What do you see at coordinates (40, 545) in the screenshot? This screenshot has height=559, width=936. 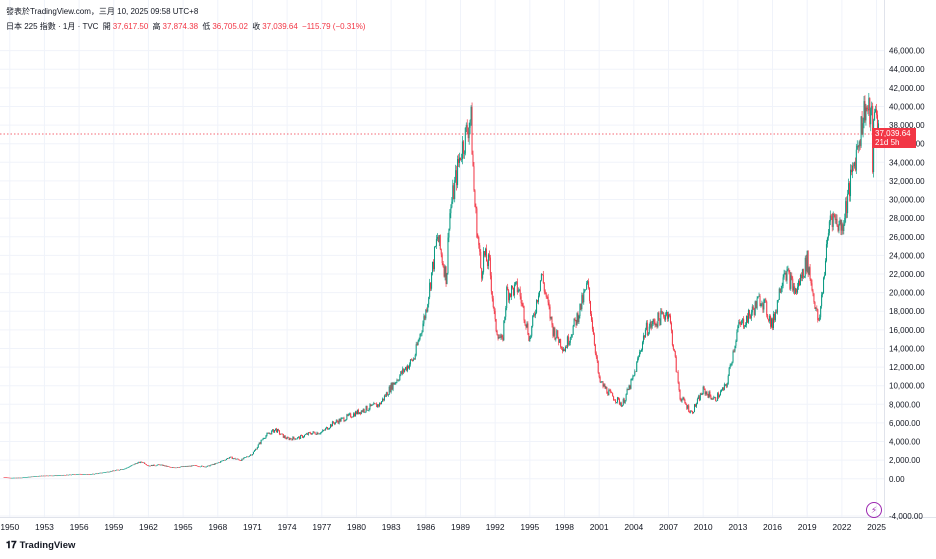 I see `tradingview-logo: 𝟏𝟕 TradingView` at bounding box center [40, 545].